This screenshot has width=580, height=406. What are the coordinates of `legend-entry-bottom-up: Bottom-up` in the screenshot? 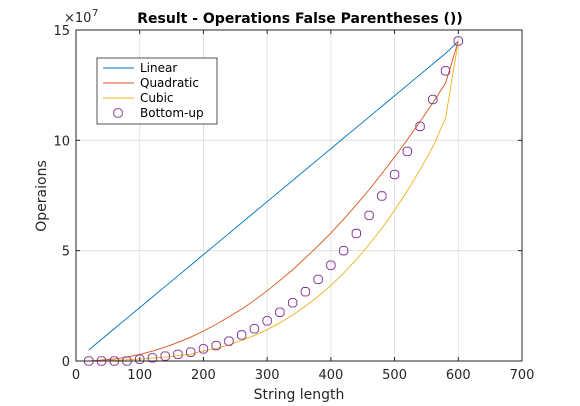 It's located at (158, 113).